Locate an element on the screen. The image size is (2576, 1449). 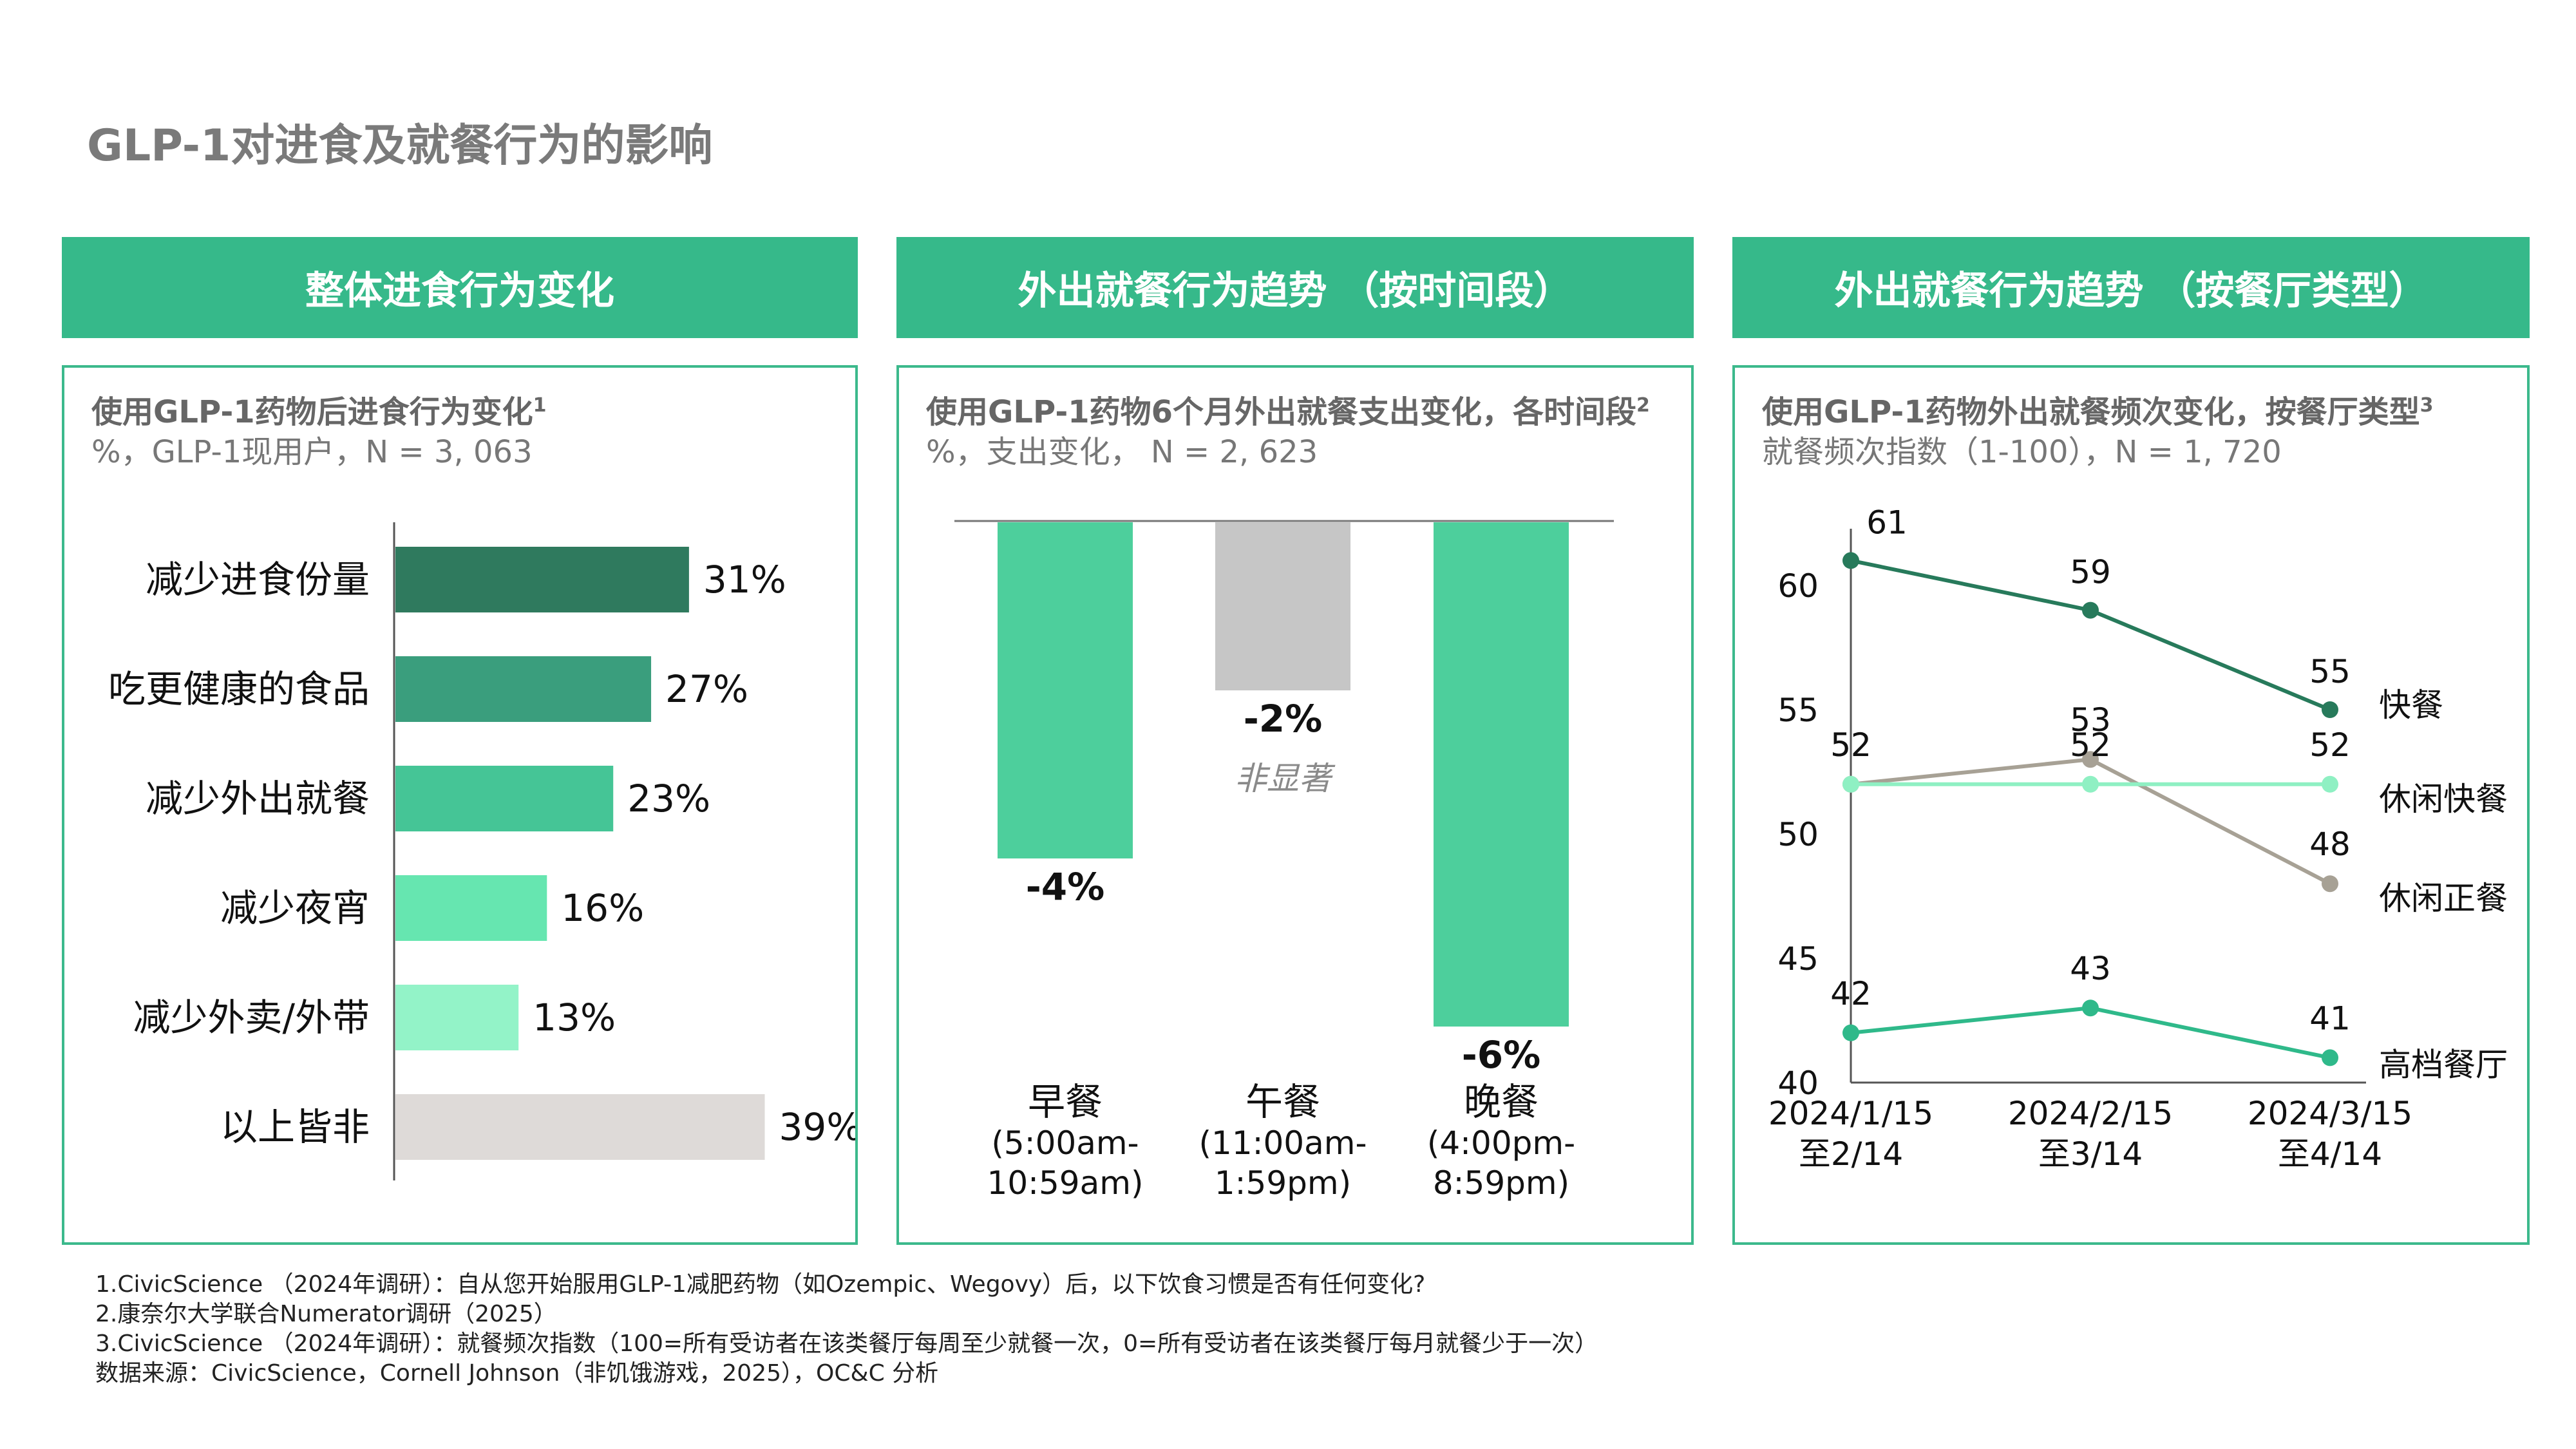
subtitle-units: %，支出变化， N = 2, 623 is located at coordinates (1122, 452).